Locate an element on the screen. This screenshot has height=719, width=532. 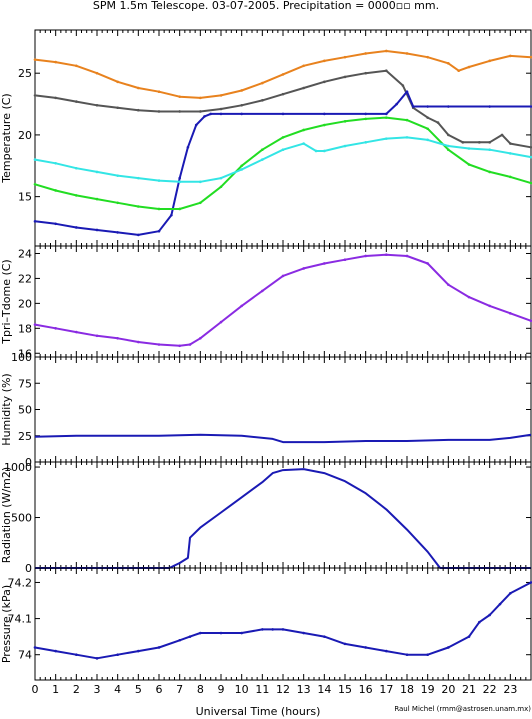
x-tick-label: 12 is located at coordinates (283, 689).